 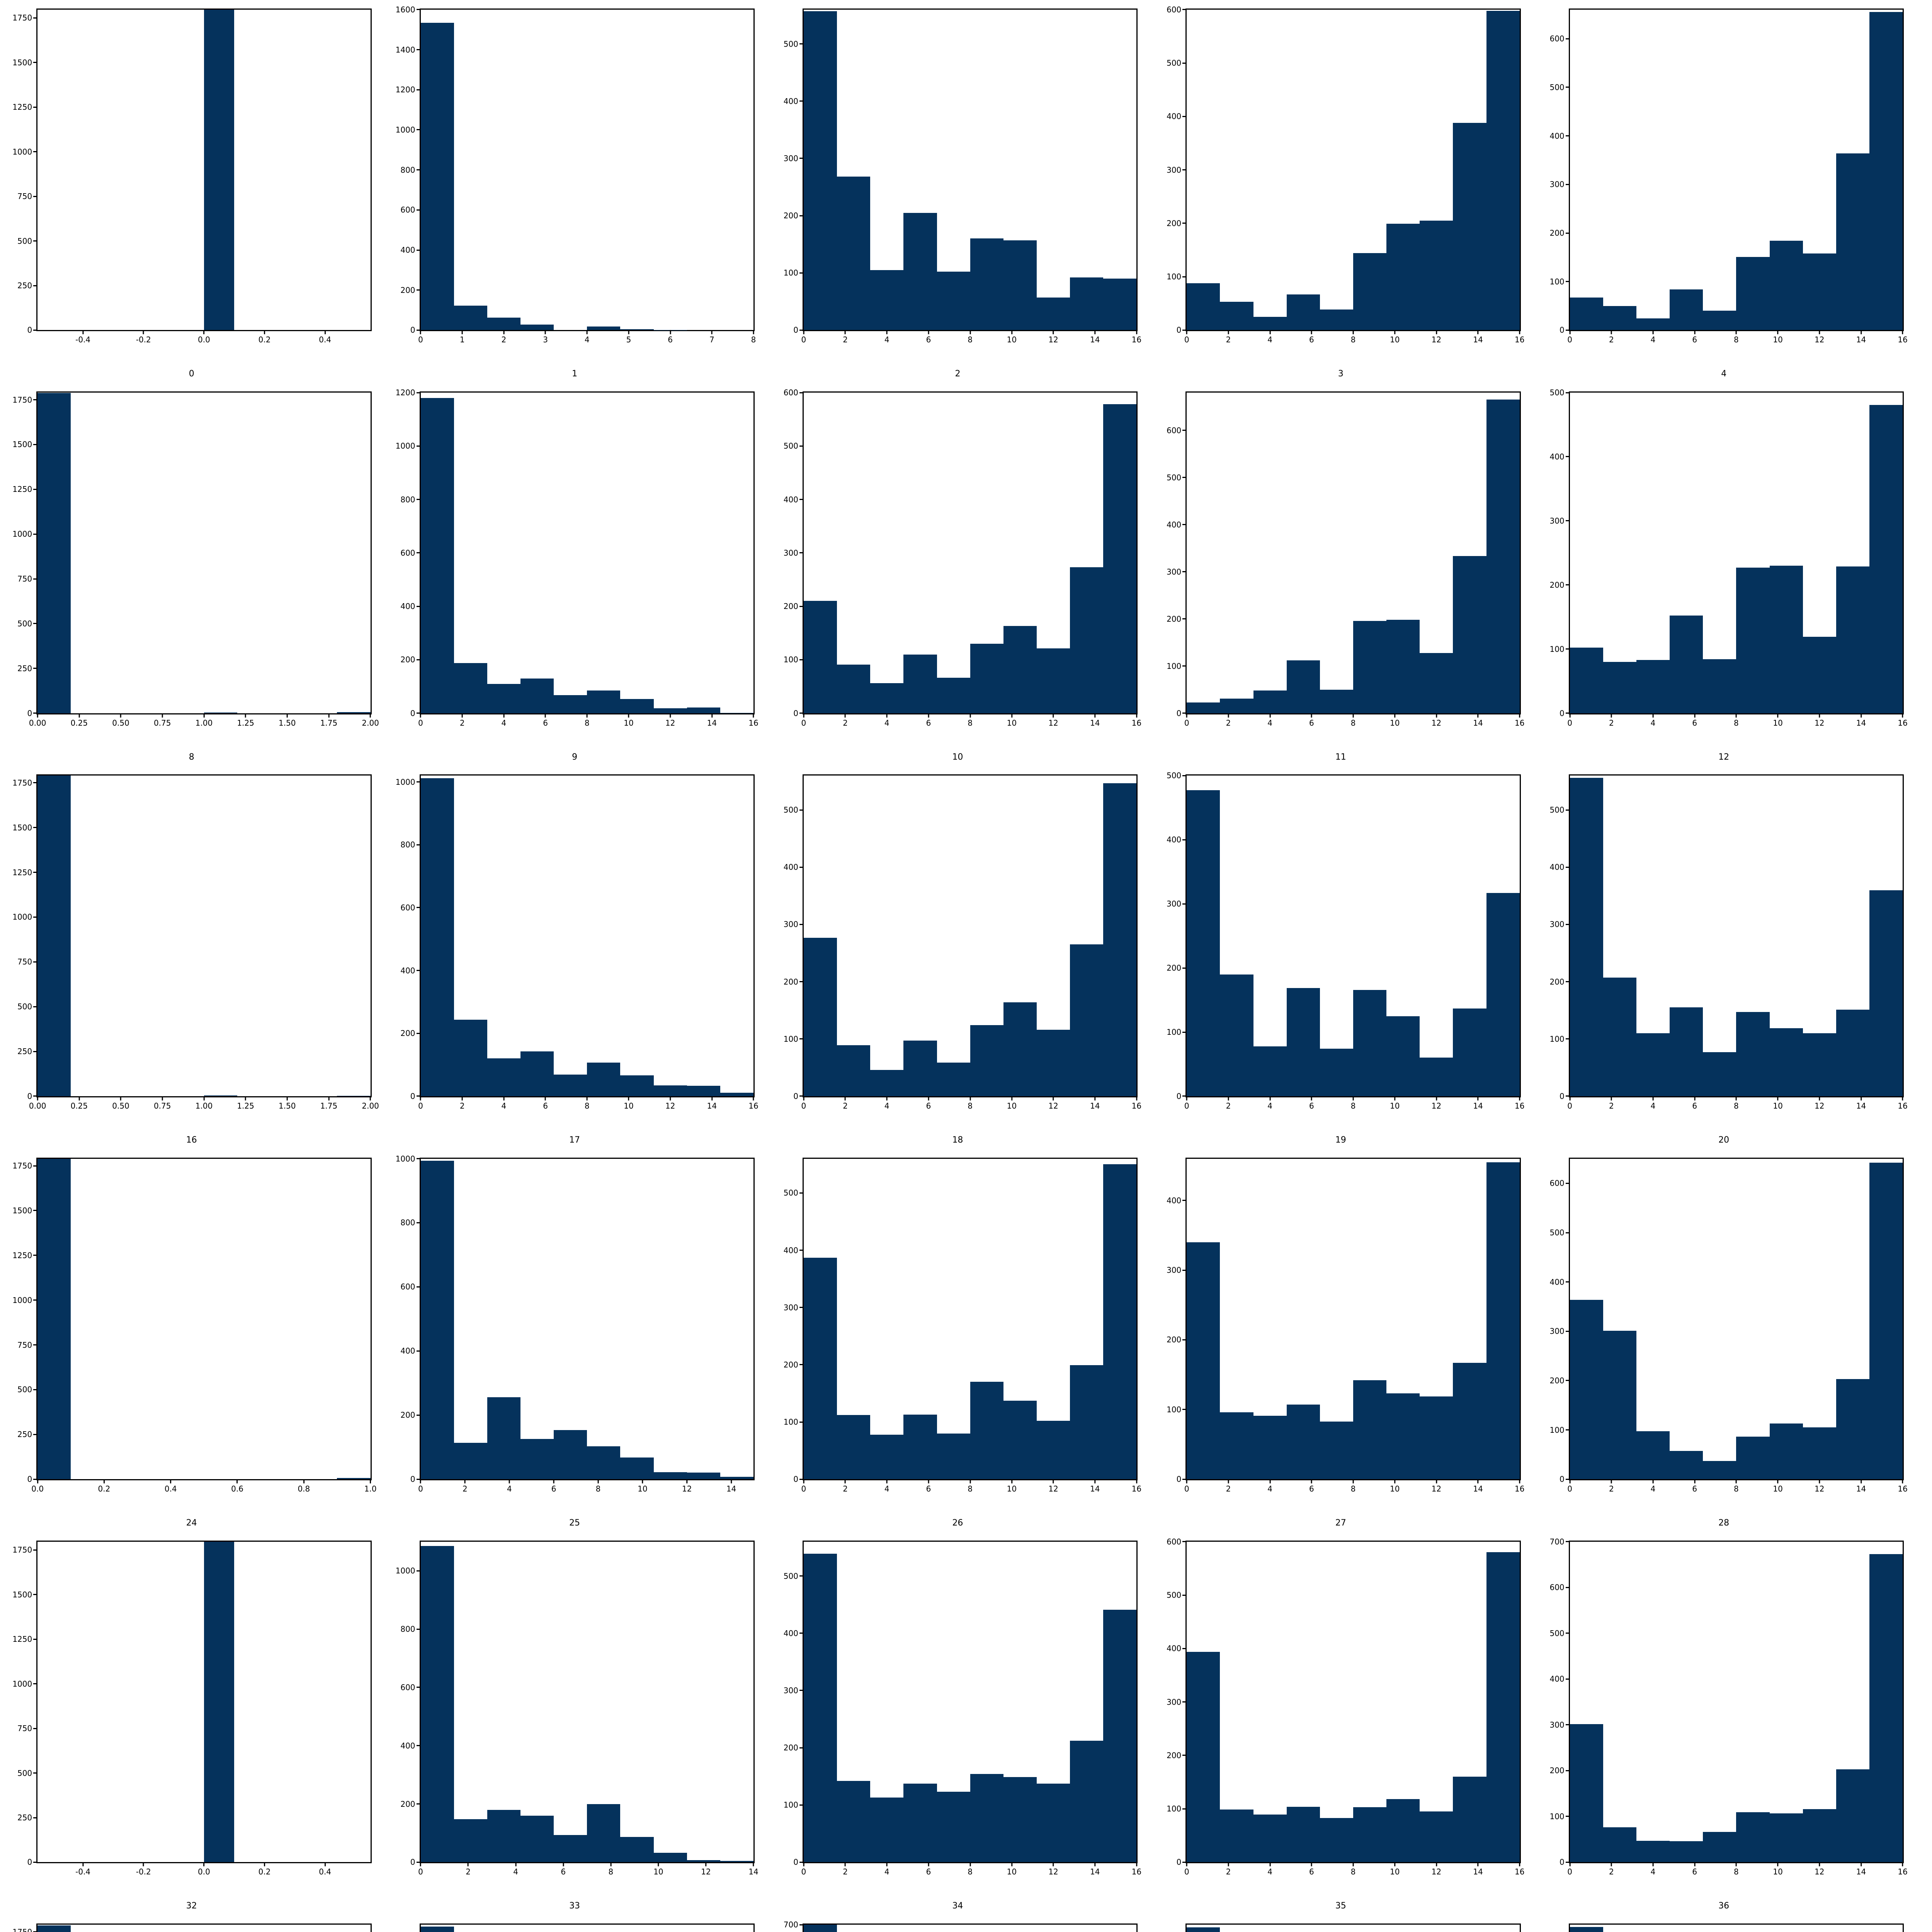 What do you see at coordinates (37, 1106) in the screenshot?
I see `x-tick-label: 0.00` at bounding box center [37, 1106].